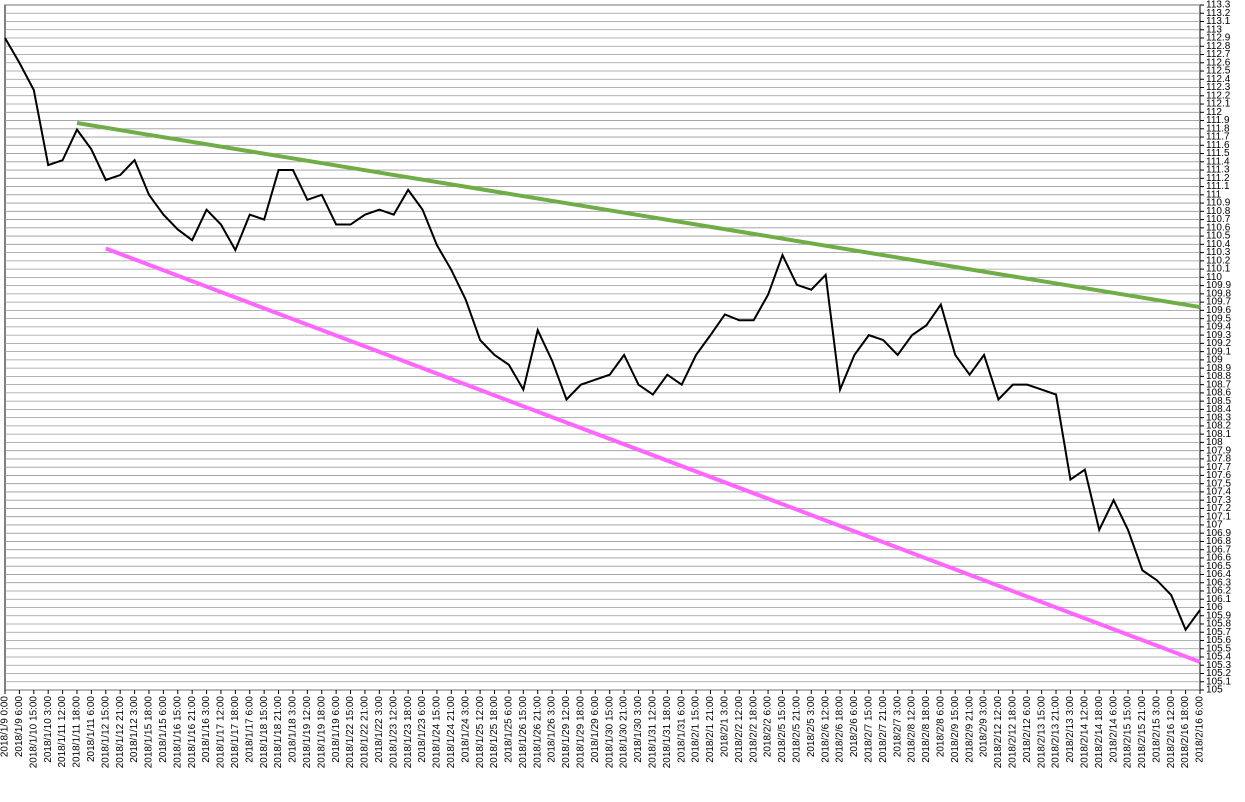  Describe the element at coordinates (1218, 54) in the screenshot. I see `y-tick-label: 112.7` at that location.